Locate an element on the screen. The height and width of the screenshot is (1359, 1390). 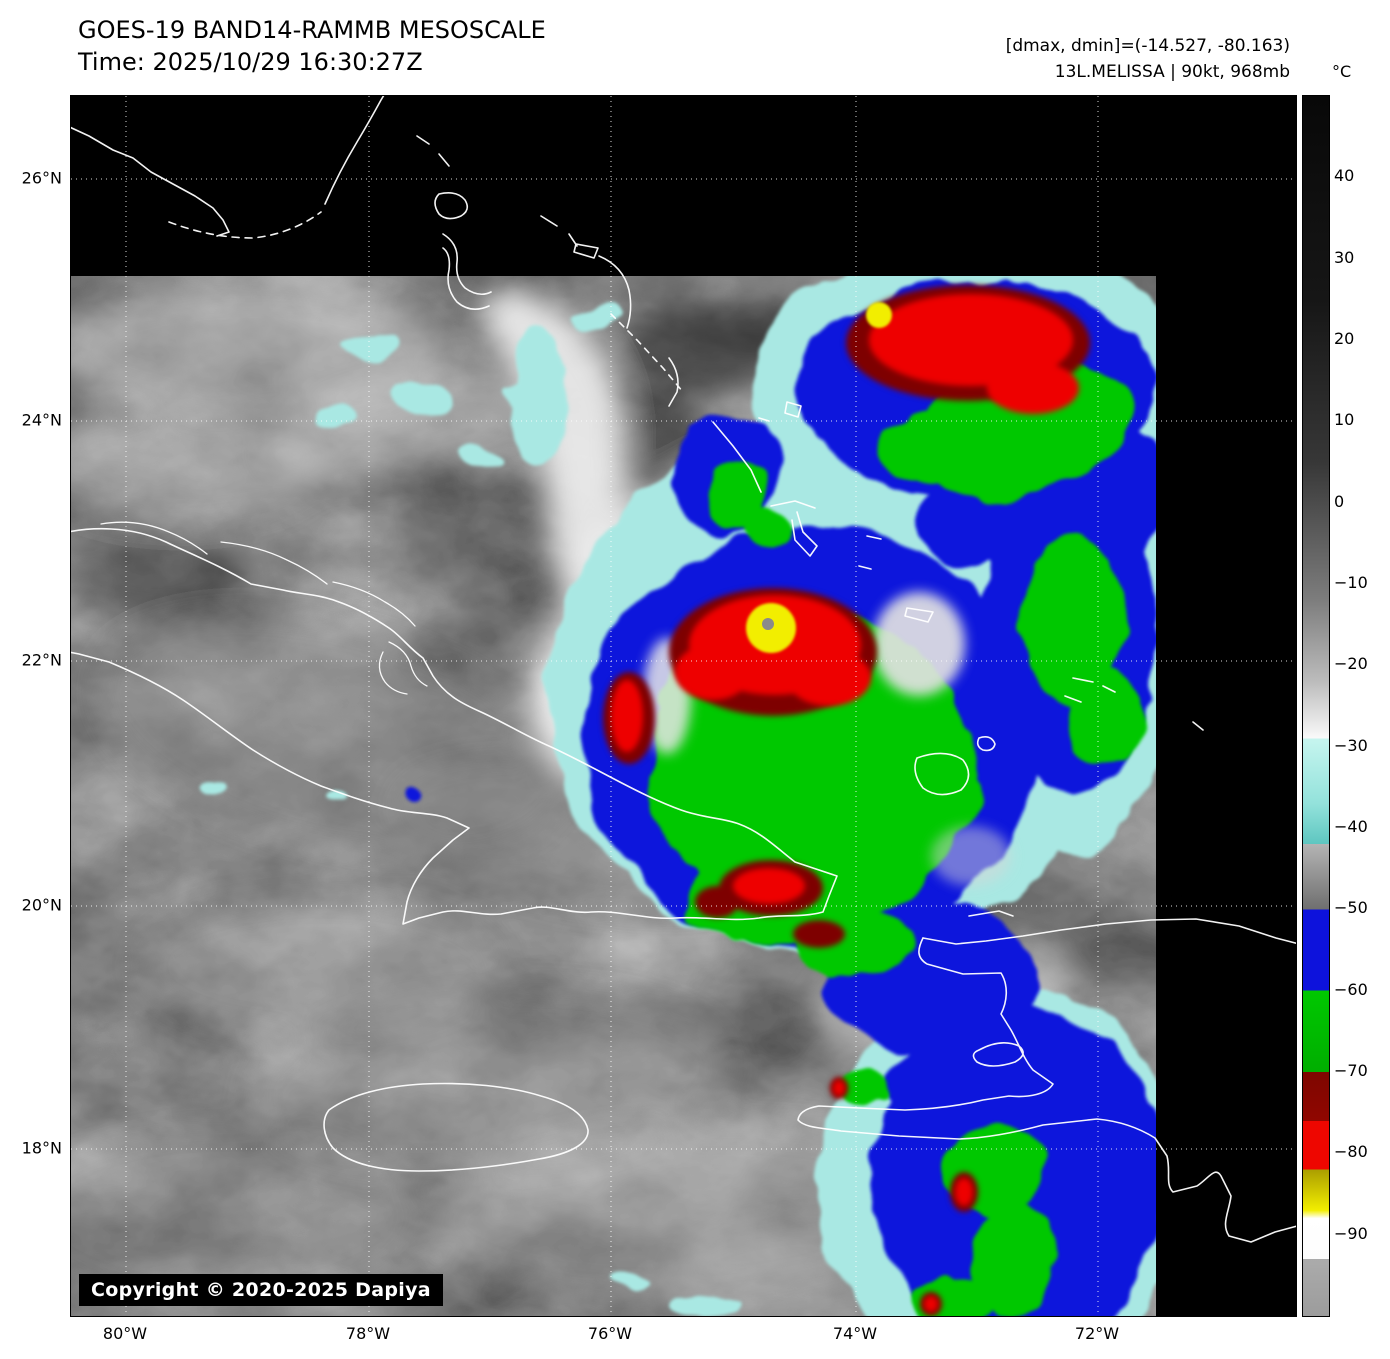
colorbar-tick: −80 is located at coordinates (1351, 1152).